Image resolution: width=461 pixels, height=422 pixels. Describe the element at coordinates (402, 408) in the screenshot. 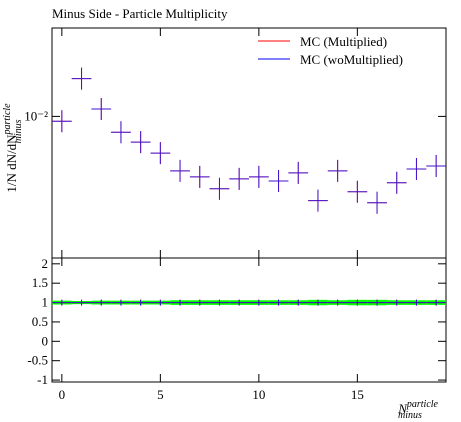

I see `x-label-main: N` at that location.